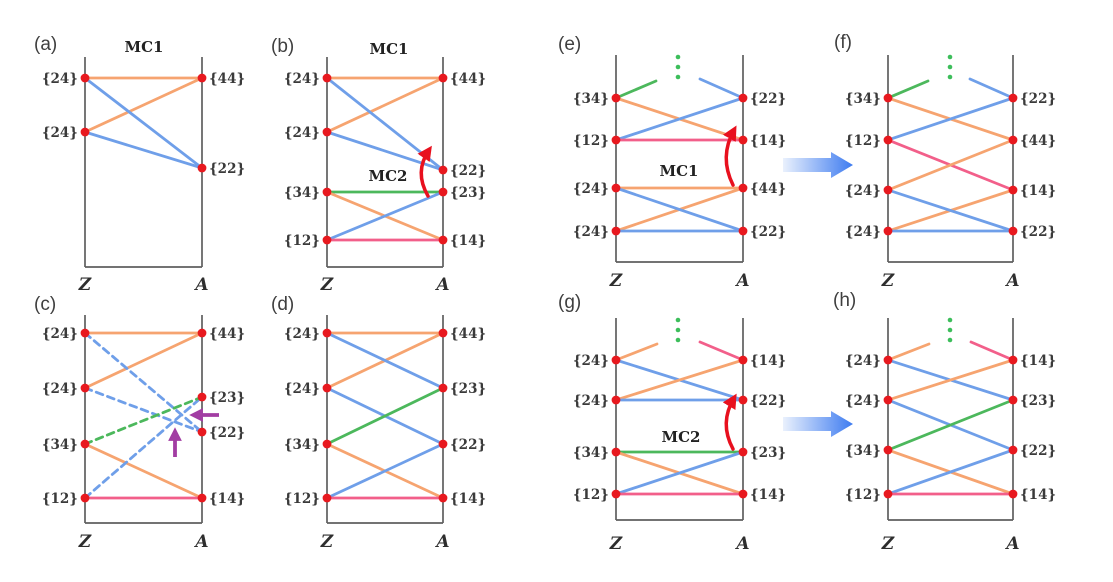 The height and width of the screenshot is (582, 1113). What do you see at coordinates (443, 78) in the screenshot?
I see `panel-b-node-R0` at bounding box center [443, 78].